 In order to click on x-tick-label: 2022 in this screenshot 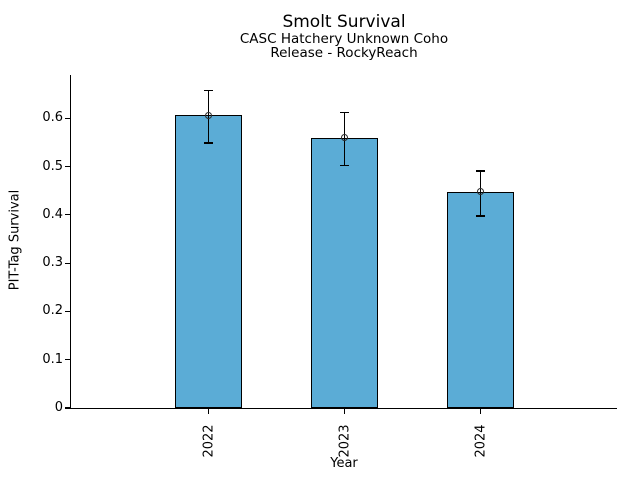, I will do `click(208, 441)`.